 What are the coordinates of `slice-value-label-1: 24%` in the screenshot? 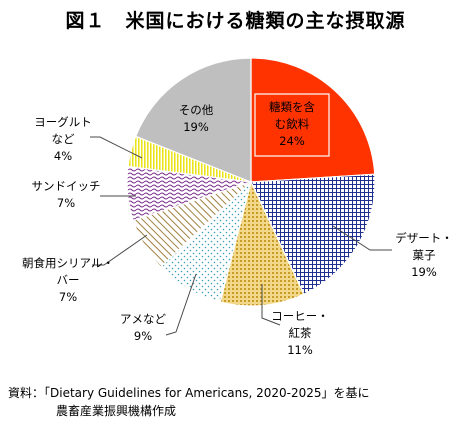 It's located at (292, 141).